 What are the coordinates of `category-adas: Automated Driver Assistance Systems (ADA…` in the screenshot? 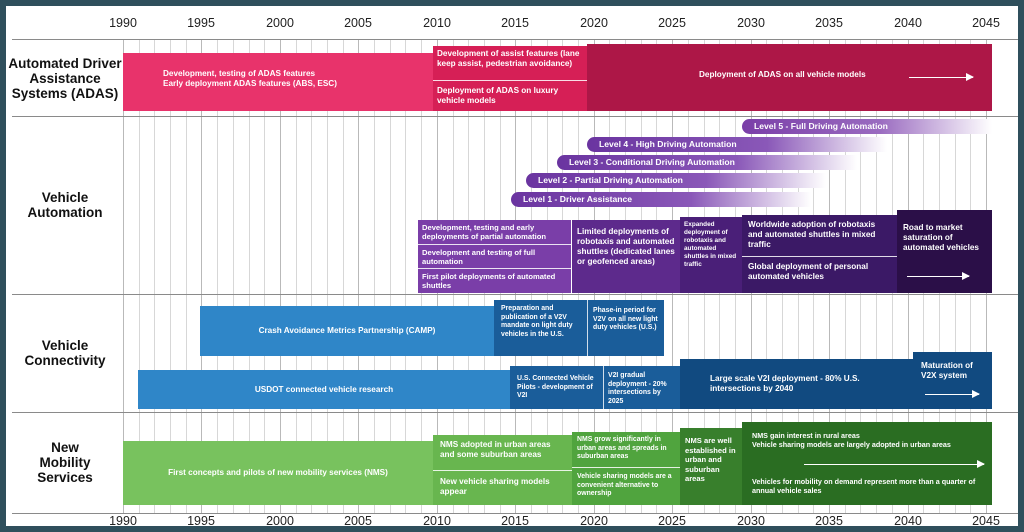 It's located at (65, 78).